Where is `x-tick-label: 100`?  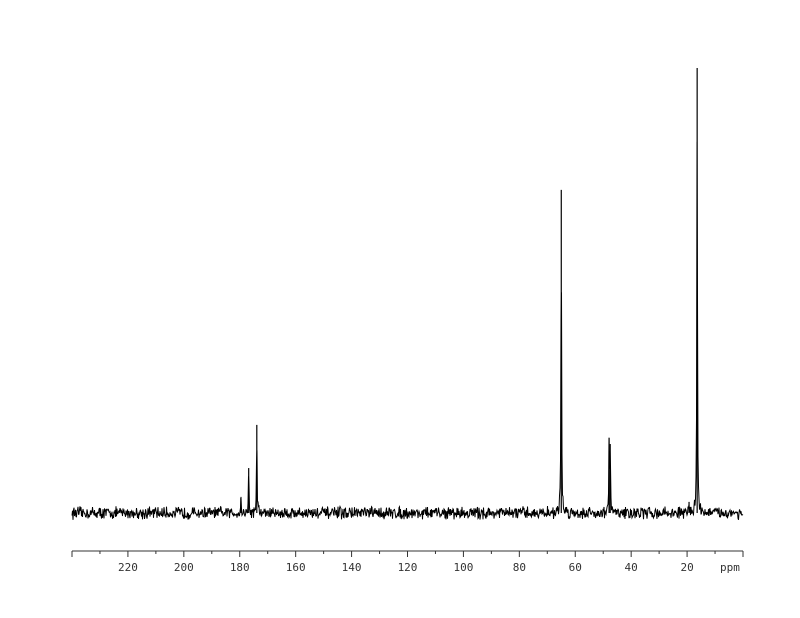 x-tick-label: 100 is located at coordinates (463, 567).